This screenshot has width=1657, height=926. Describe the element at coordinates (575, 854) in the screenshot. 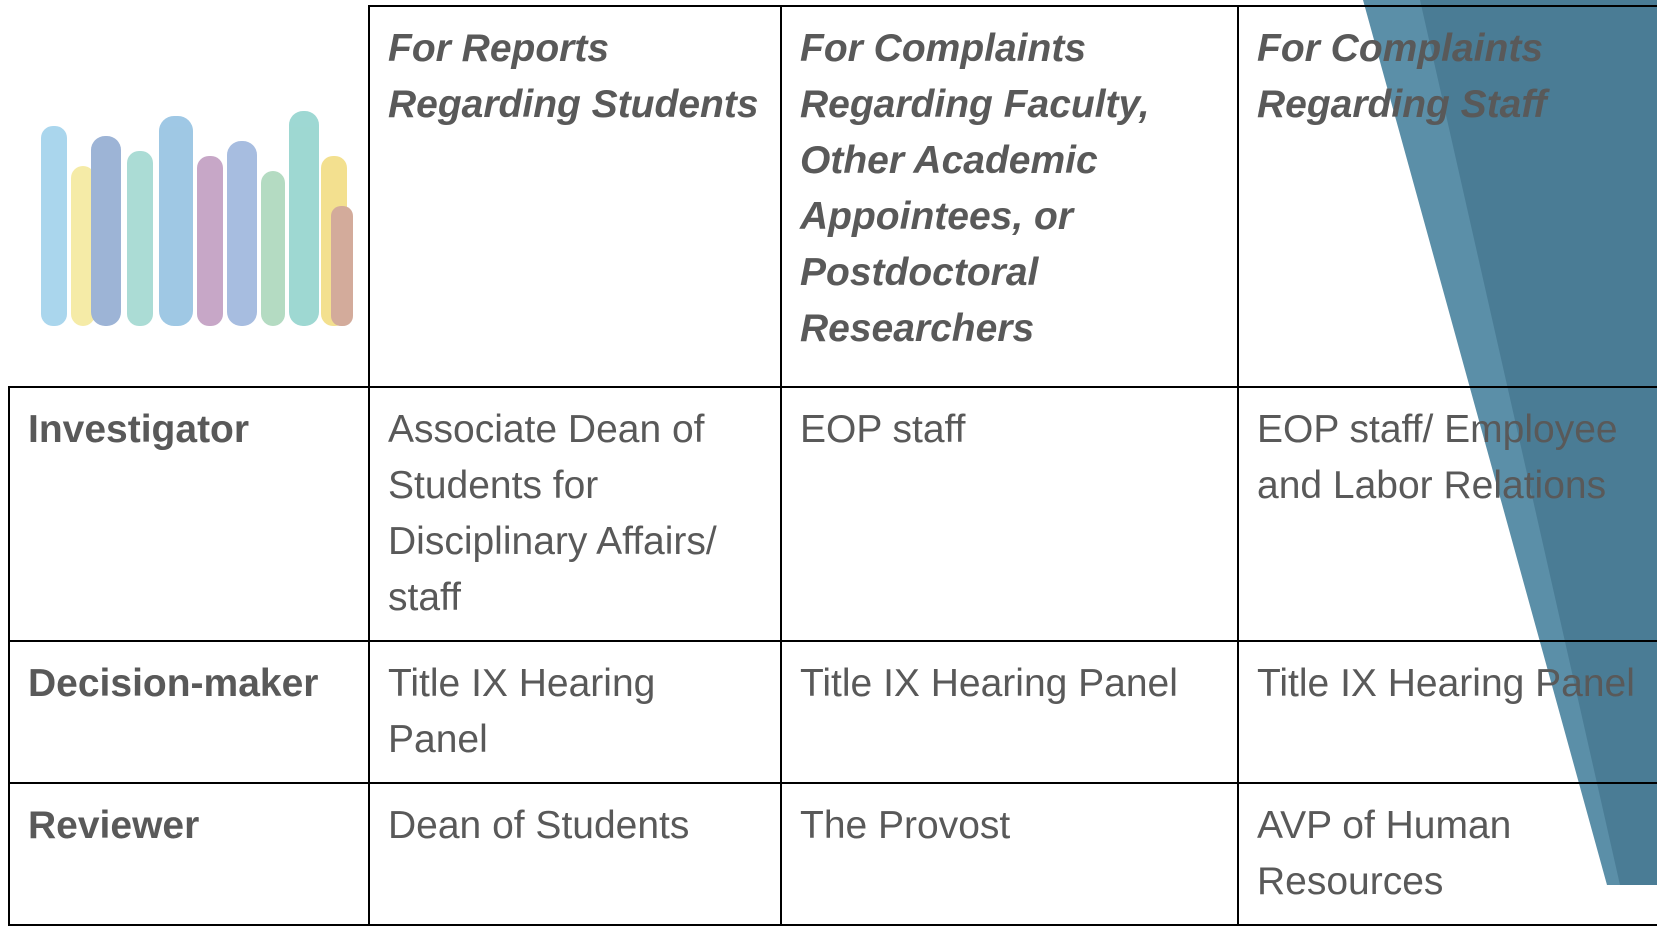

I see `cell: Dean of Students` at that location.